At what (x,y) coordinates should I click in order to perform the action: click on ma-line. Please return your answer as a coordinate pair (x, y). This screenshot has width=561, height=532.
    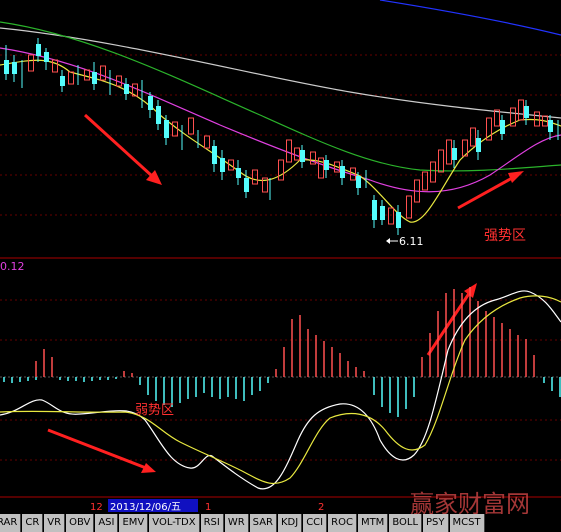
    Looking at the image, I should click on (470, 18).